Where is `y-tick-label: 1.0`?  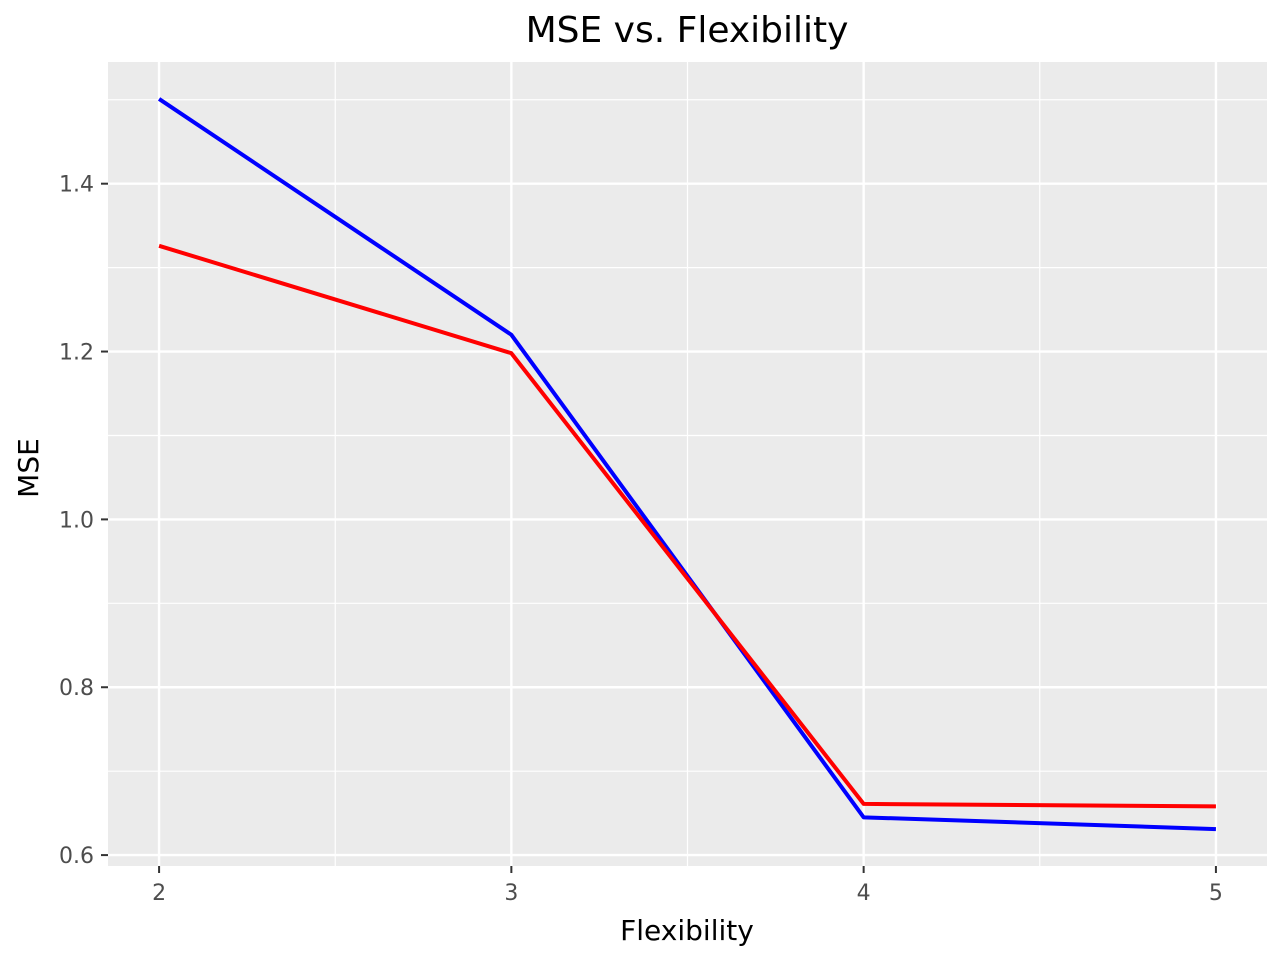
y-tick-label: 1.0 is located at coordinates (76, 520).